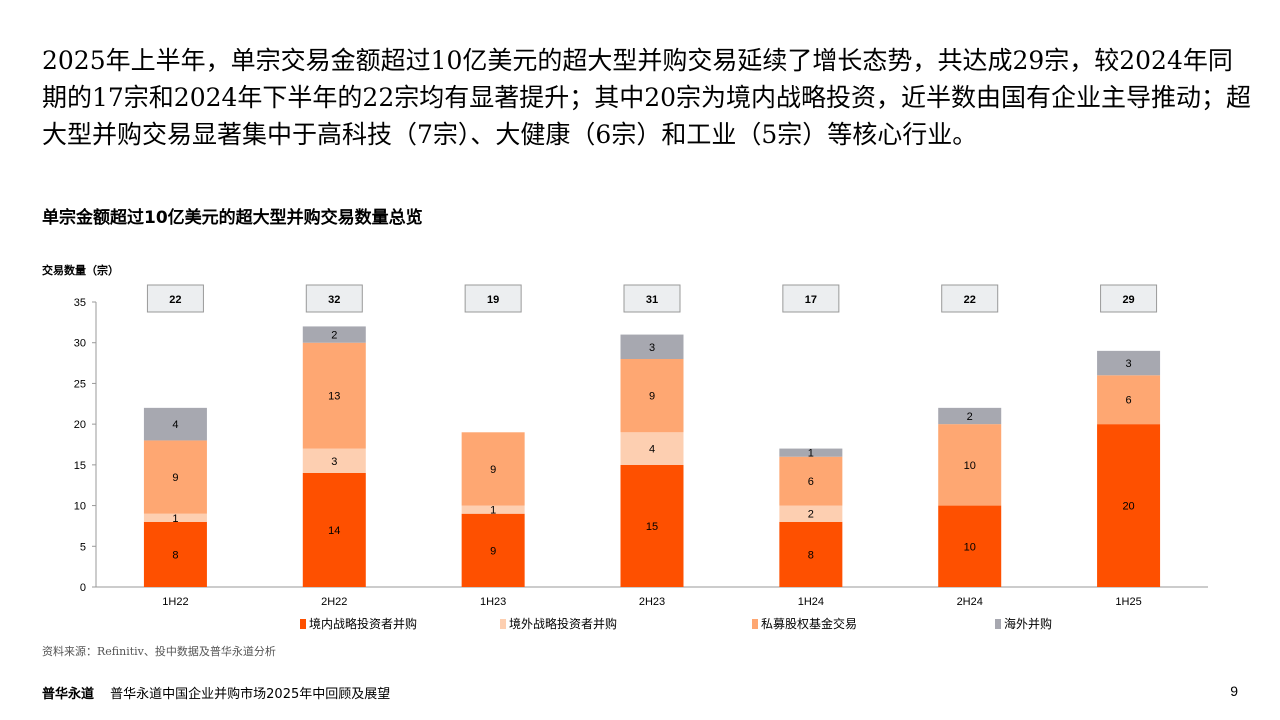 This screenshot has height=720, width=1280. I want to click on y-tick-label: 5, so click(83, 547).